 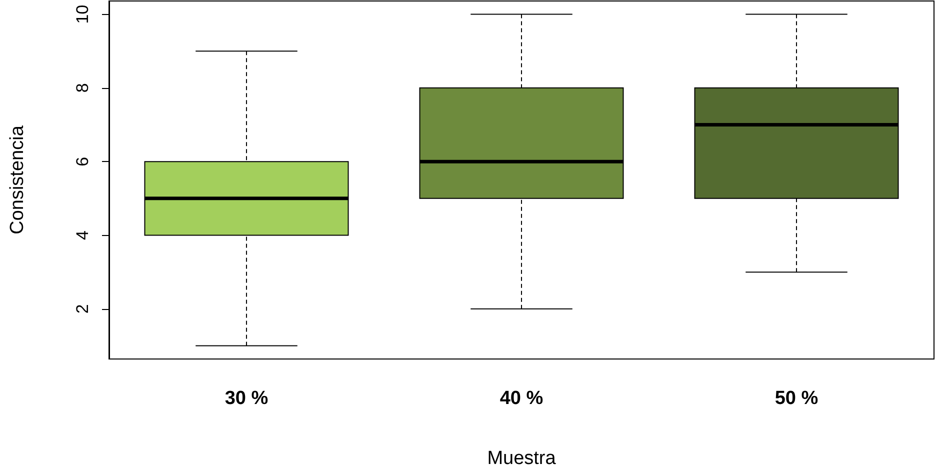 What do you see at coordinates (246, 398) in the screenshot?
I see `x-tick-label: 30 %` at bounding box center [246, 398].